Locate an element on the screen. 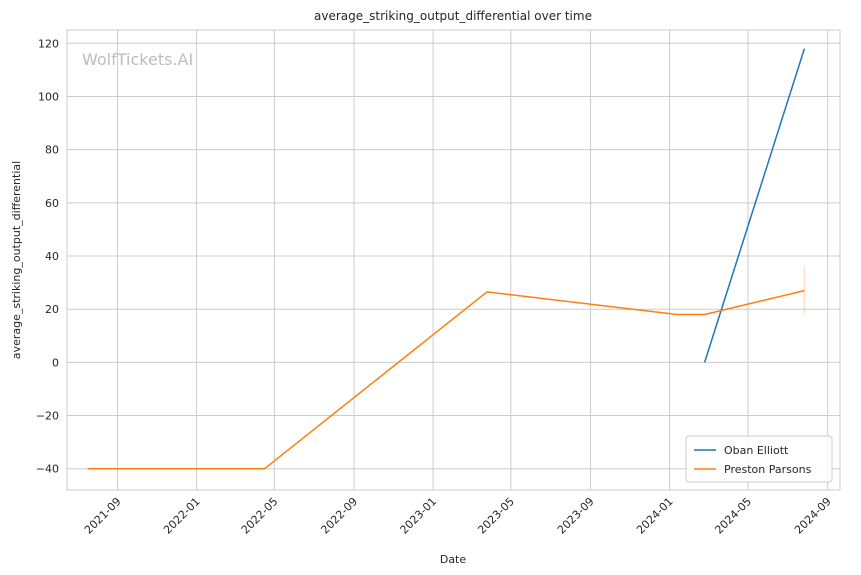  y-tick-label: −40 is located at coordinates (47, 469).